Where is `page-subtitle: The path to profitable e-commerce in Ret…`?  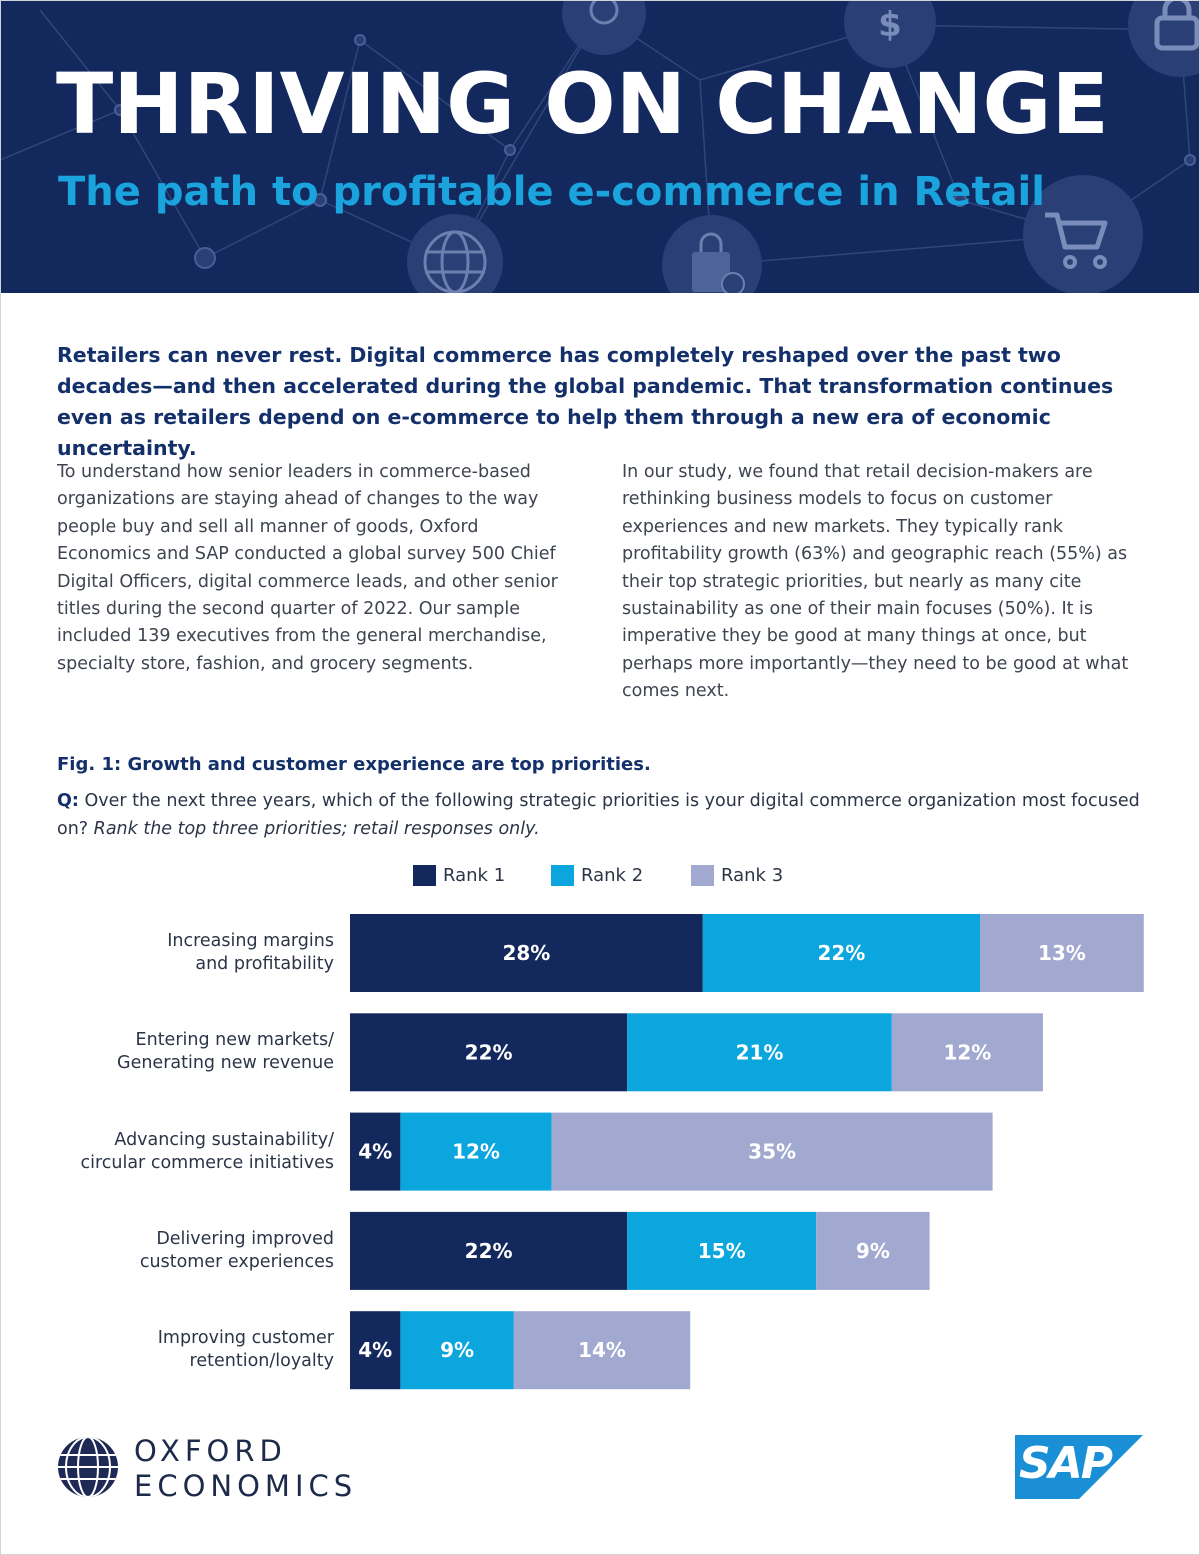 page-subtitle: The path to profitable e-commerce in Ret… is located at coordinates (551, 192).